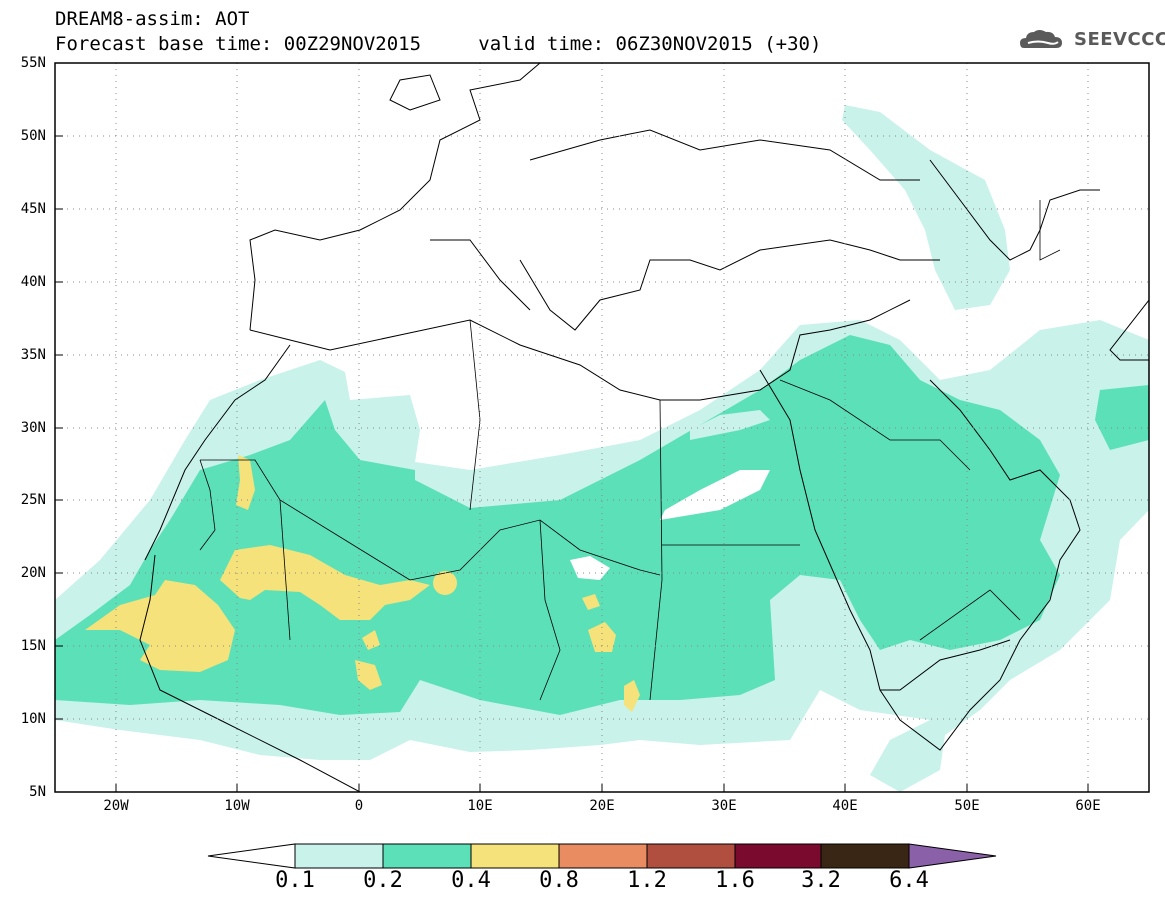 The height and width of the screenshot is (905, 1165). Describe the element at coordinates (926, 207) in the screenshot. I see `aot-field-caspian` at that location.